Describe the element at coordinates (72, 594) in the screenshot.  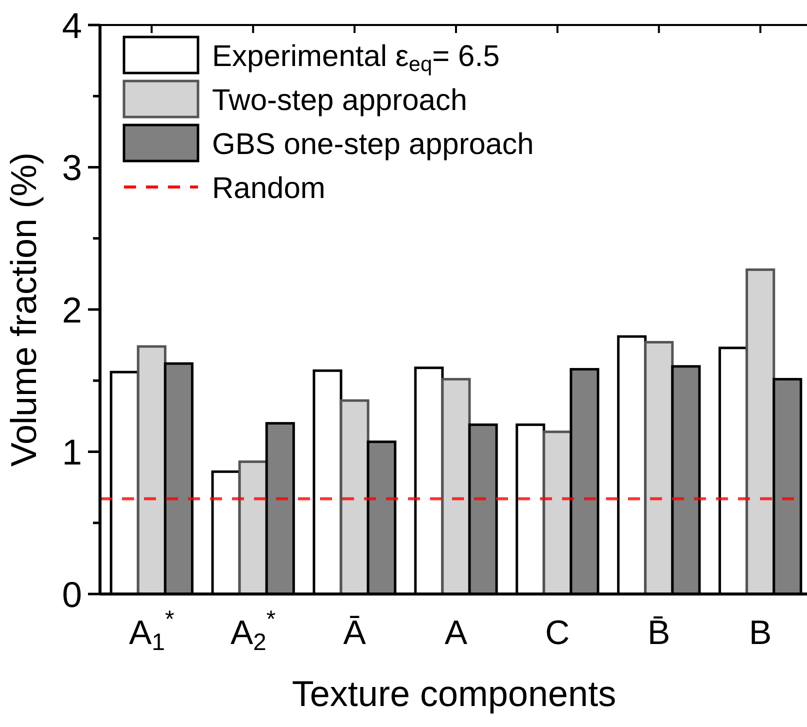
I see `y-tick-label: 0` at that location.